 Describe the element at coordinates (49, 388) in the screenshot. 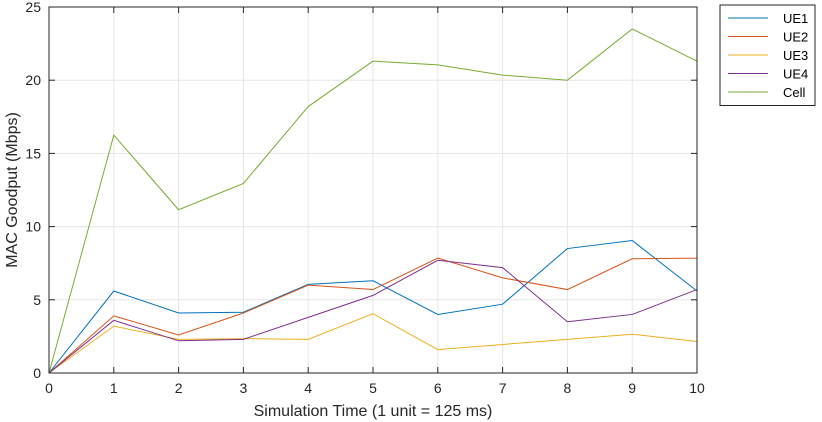

I see `x-tick-label: 0` at that location.